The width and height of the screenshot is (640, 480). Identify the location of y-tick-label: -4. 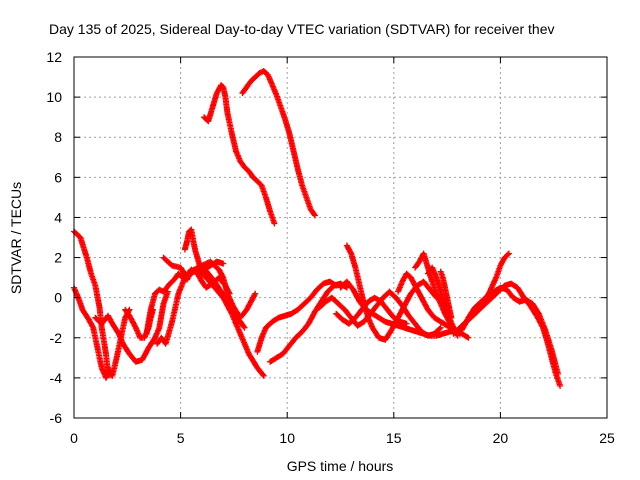
(56, 378).